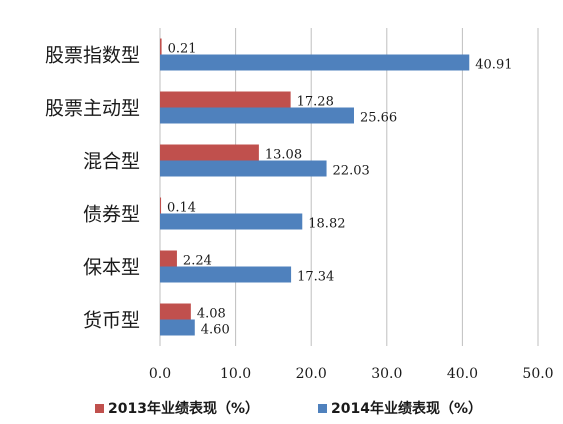 Image resolution: width=563 pixels, height=424 pixels. What do you see at coordinates (288, 408) in the screenshot?
I see `legend: 2013年业绩表现（%） 2014年业绩表现（%）` at bounding box center [288, 408].